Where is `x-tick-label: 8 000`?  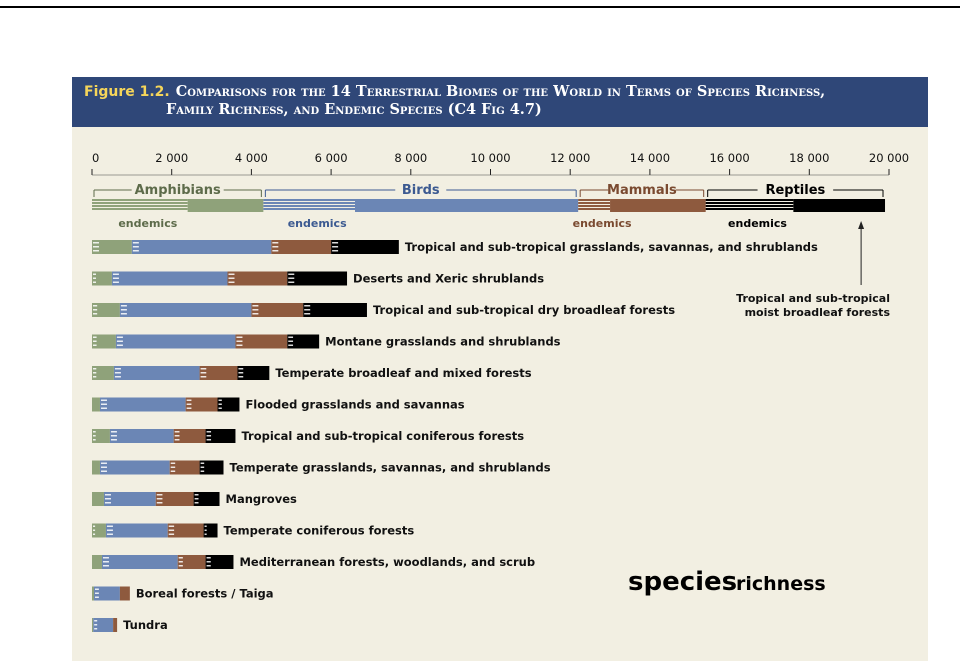 x-tick-label: 8 000 is located at coordinates (410, 158).